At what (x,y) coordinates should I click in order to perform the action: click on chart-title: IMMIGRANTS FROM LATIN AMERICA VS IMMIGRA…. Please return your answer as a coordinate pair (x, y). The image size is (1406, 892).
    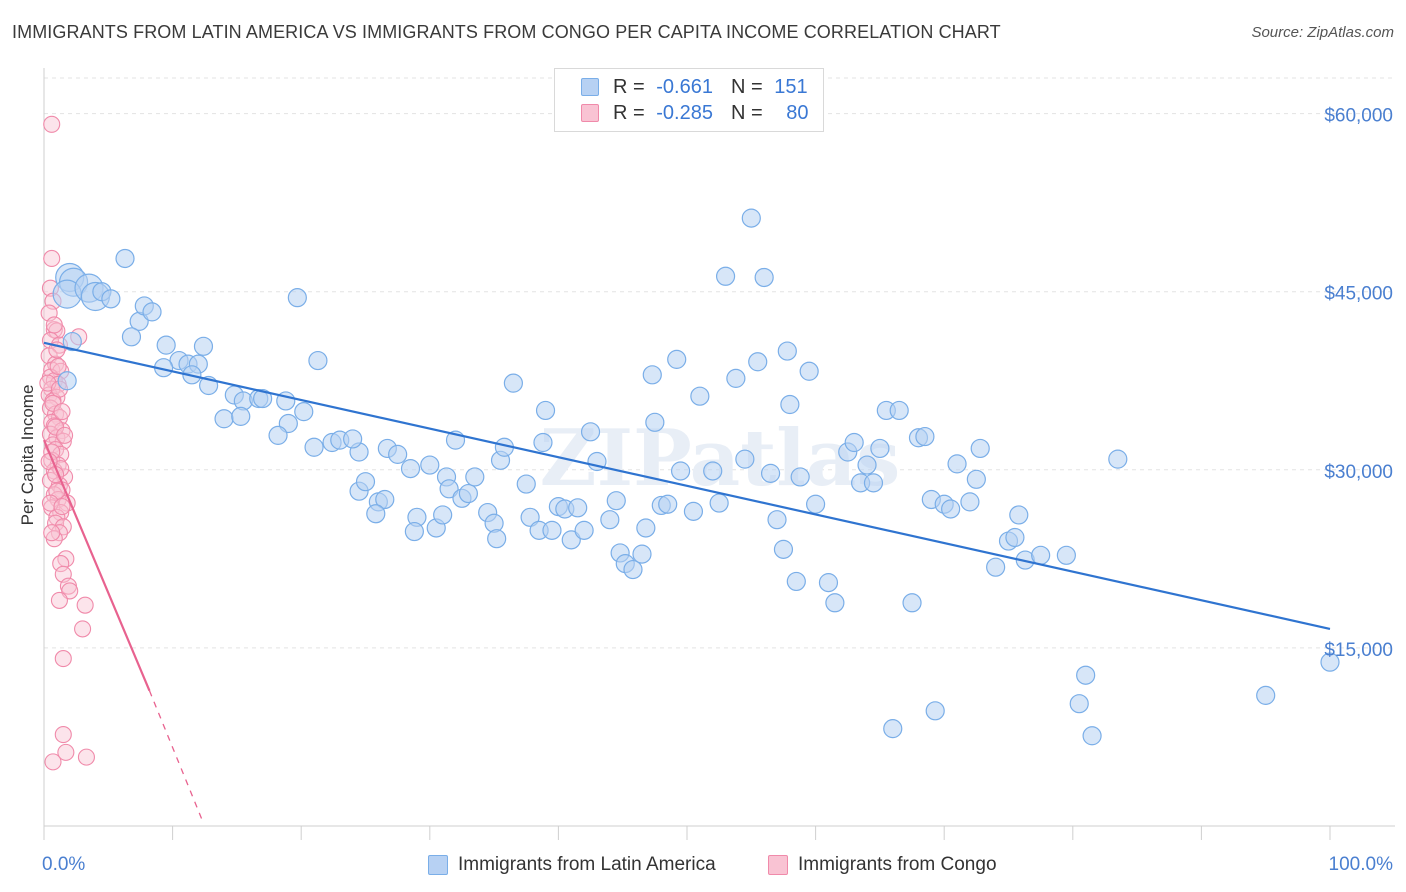
    Looking at the image, I should click on (506, 32).